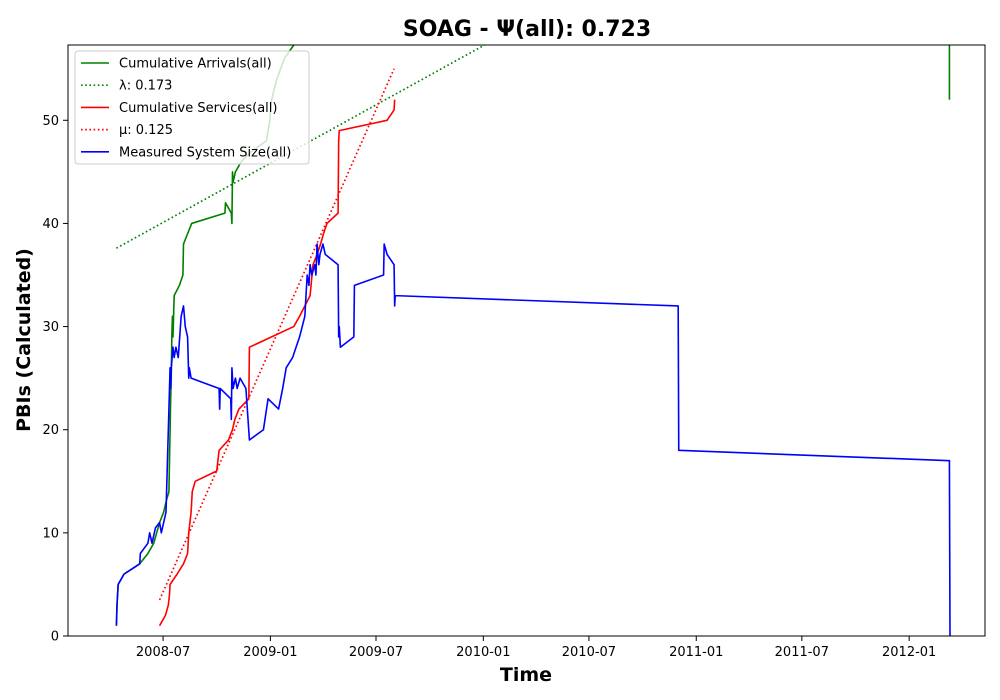 This screenshot has width=1000, height=700. What do you see at coordinates (50, 224) in the screenshot?
I see `y-tick-label: 40` at bounding box center [50, 224].